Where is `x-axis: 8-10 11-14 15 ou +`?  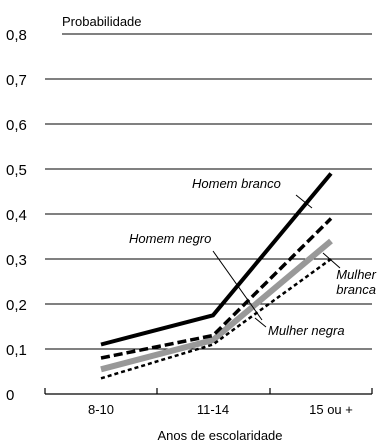 x-axis: 8-10 11-14 15 ou + is located at coordinates (208, 402).